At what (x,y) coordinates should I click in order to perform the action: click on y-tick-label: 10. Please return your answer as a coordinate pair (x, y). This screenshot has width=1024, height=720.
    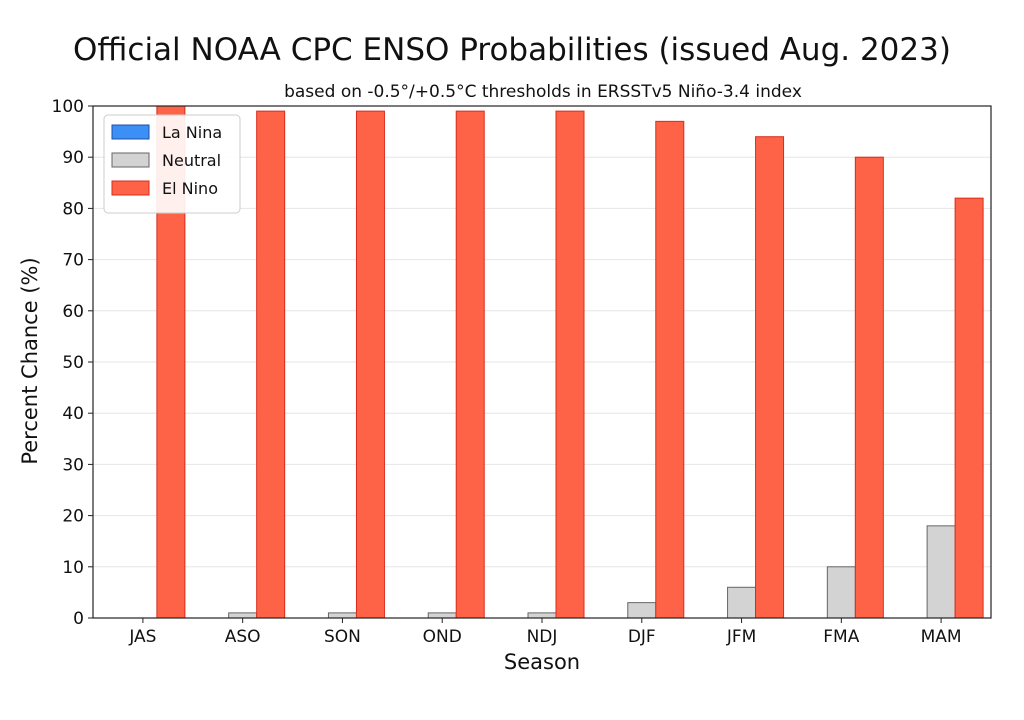
    Looking at the image, I should click on (73, 568).